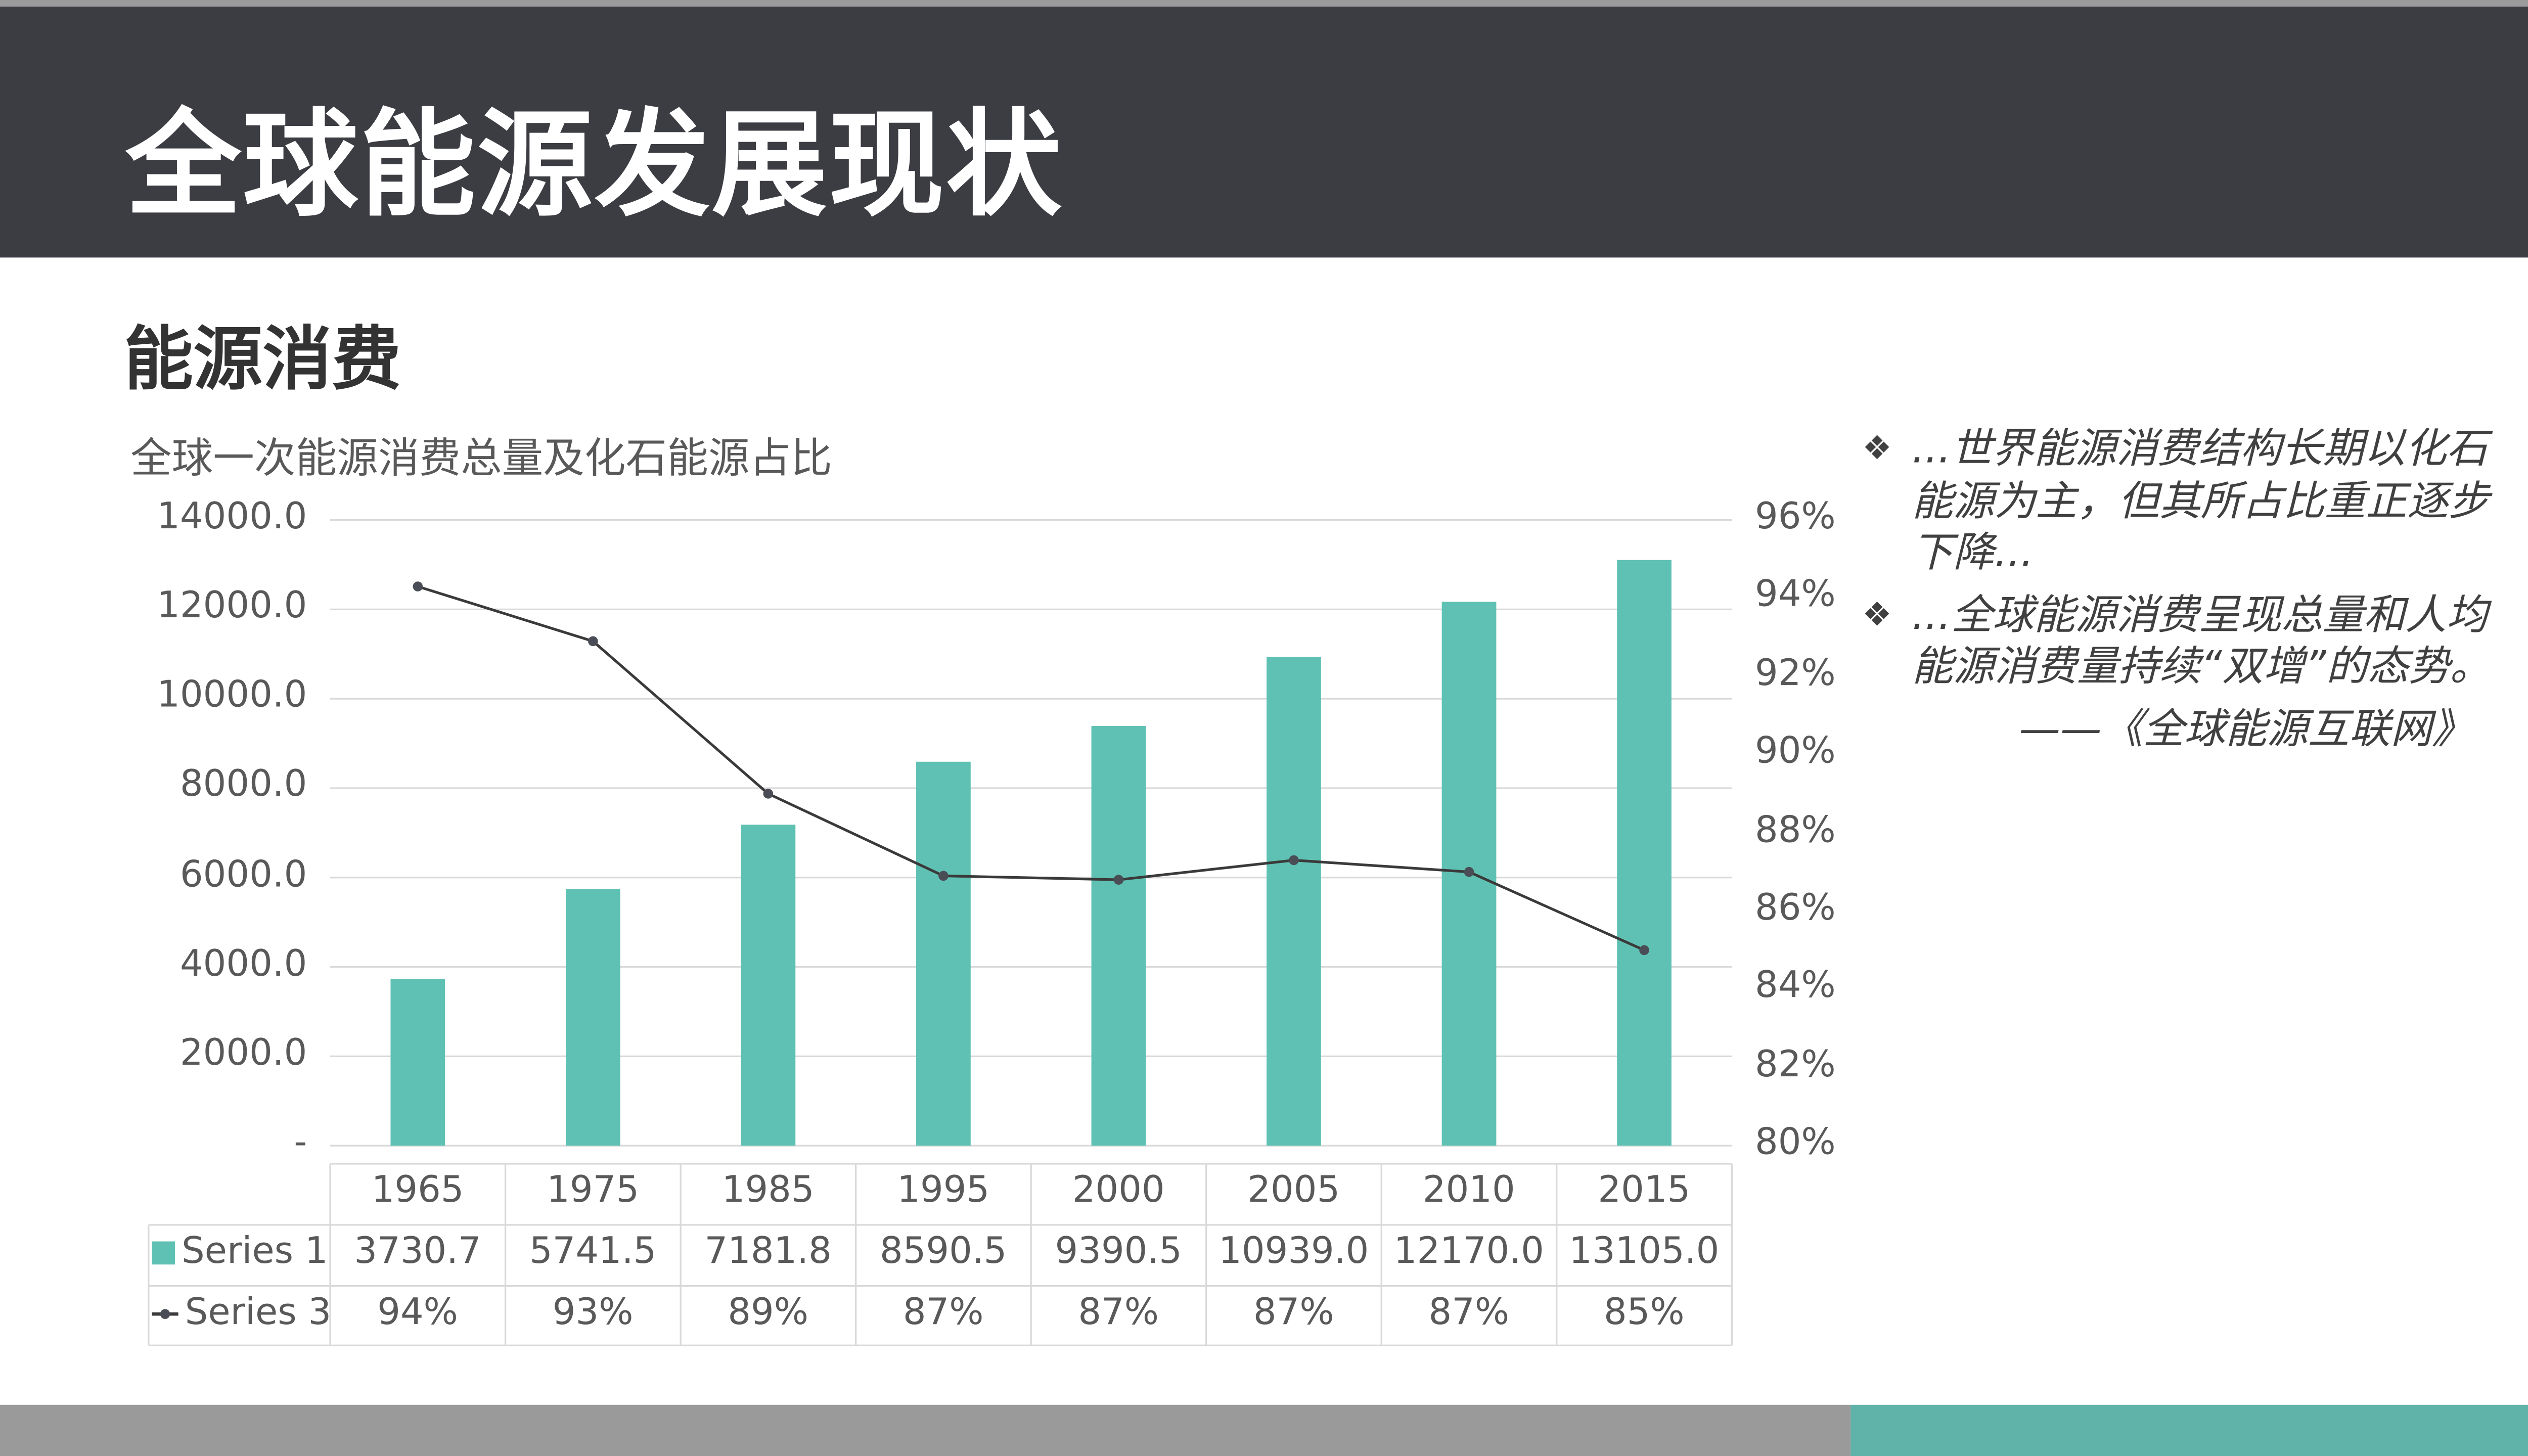 The height and width of the screenshot is (1456, 2528). What do you see at coordinates (926, 1430) in the screenshot?
I see `footer-band-gray` at bounding box center [926, 1430].